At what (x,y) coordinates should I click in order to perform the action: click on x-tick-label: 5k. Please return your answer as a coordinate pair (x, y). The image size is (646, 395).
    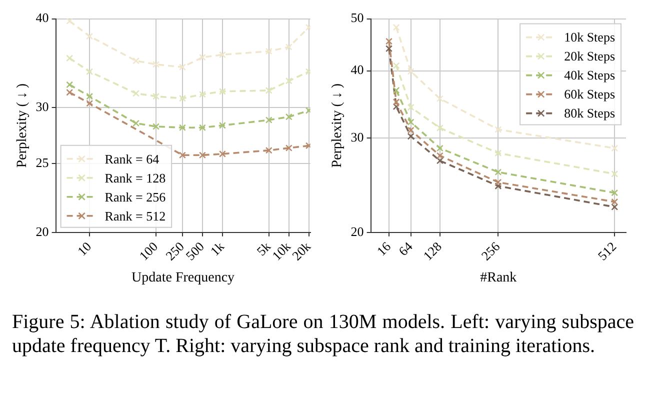
    Looking at the image, I should click on (264, 248).